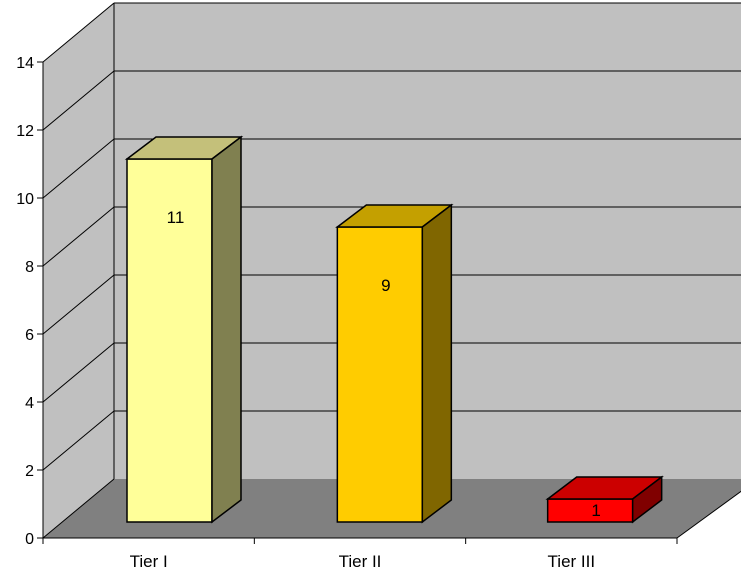 This screenshot has height=579, width=741. Describe the element at coordinates (385, 285) in the screenshot. I see `data-label: 9` at that location.